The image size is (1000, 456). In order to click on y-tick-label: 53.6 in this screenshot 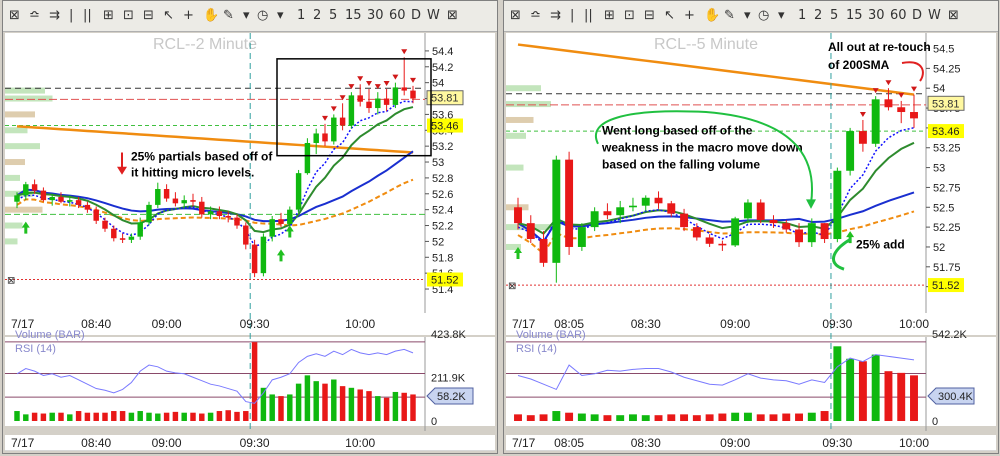, I will do `click(442, 115)`.